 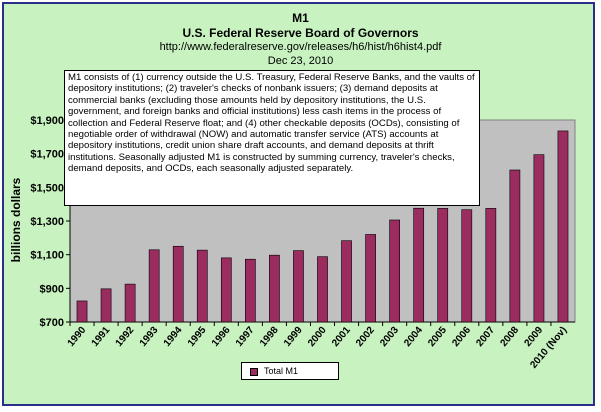 I want to click on bar-2009, so click(x=539, y=238).